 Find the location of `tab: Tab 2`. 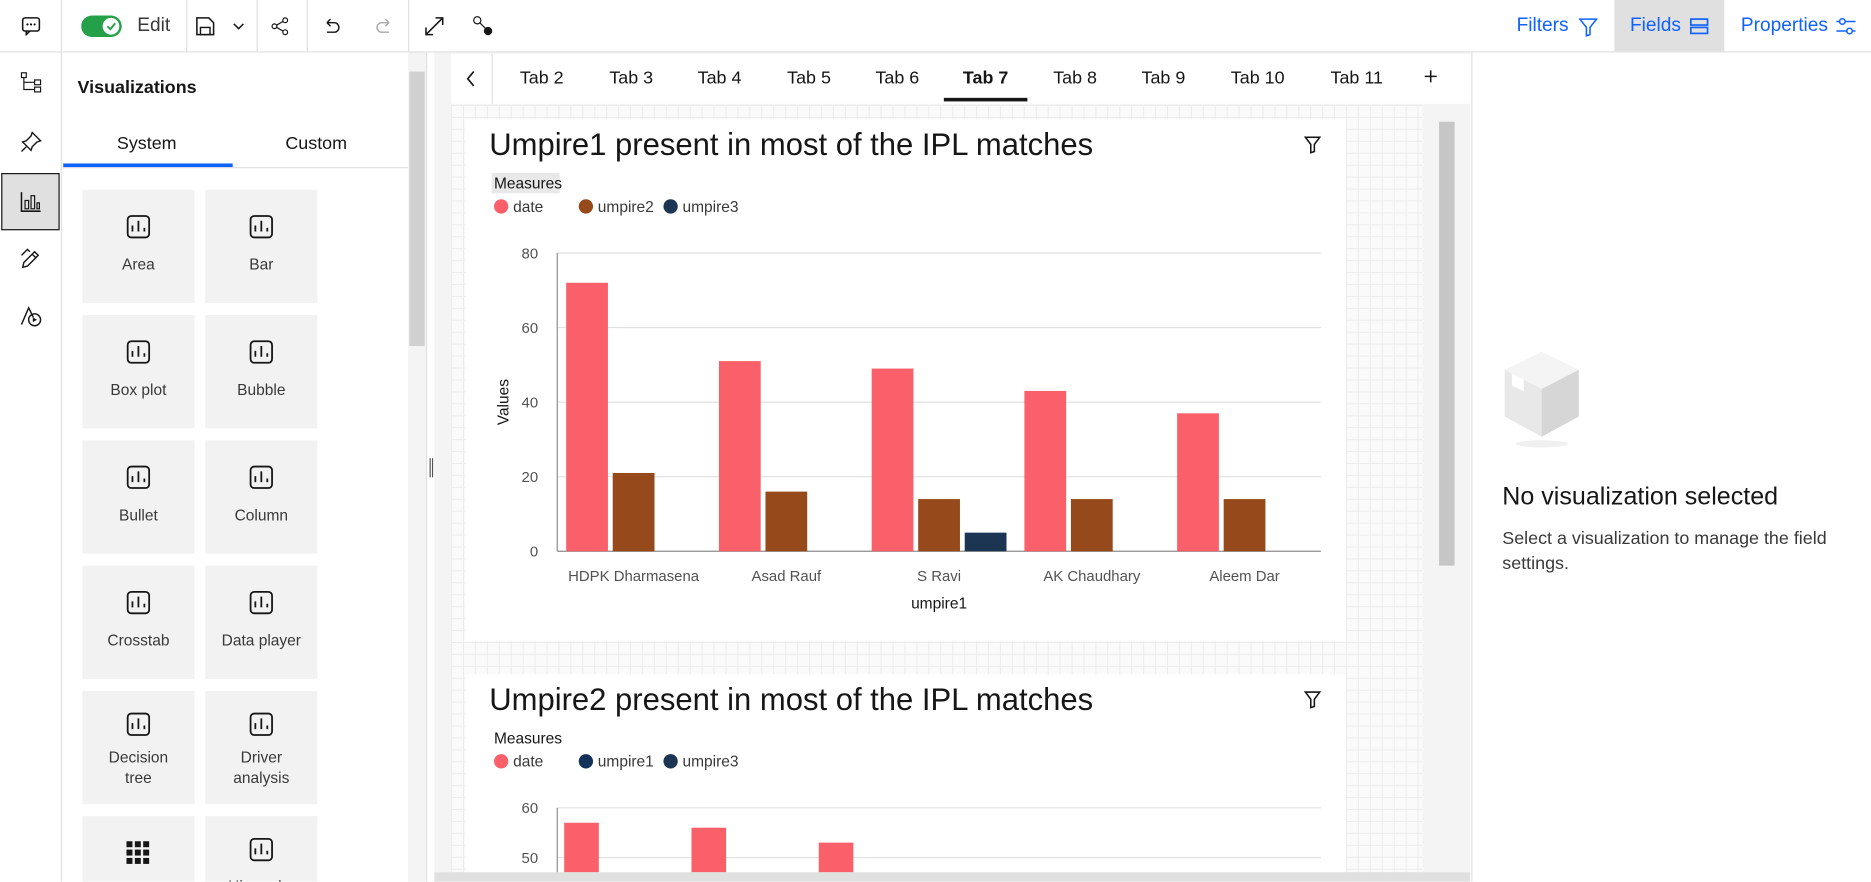

tab: Tab 2 is located at coordinates (541, 78).